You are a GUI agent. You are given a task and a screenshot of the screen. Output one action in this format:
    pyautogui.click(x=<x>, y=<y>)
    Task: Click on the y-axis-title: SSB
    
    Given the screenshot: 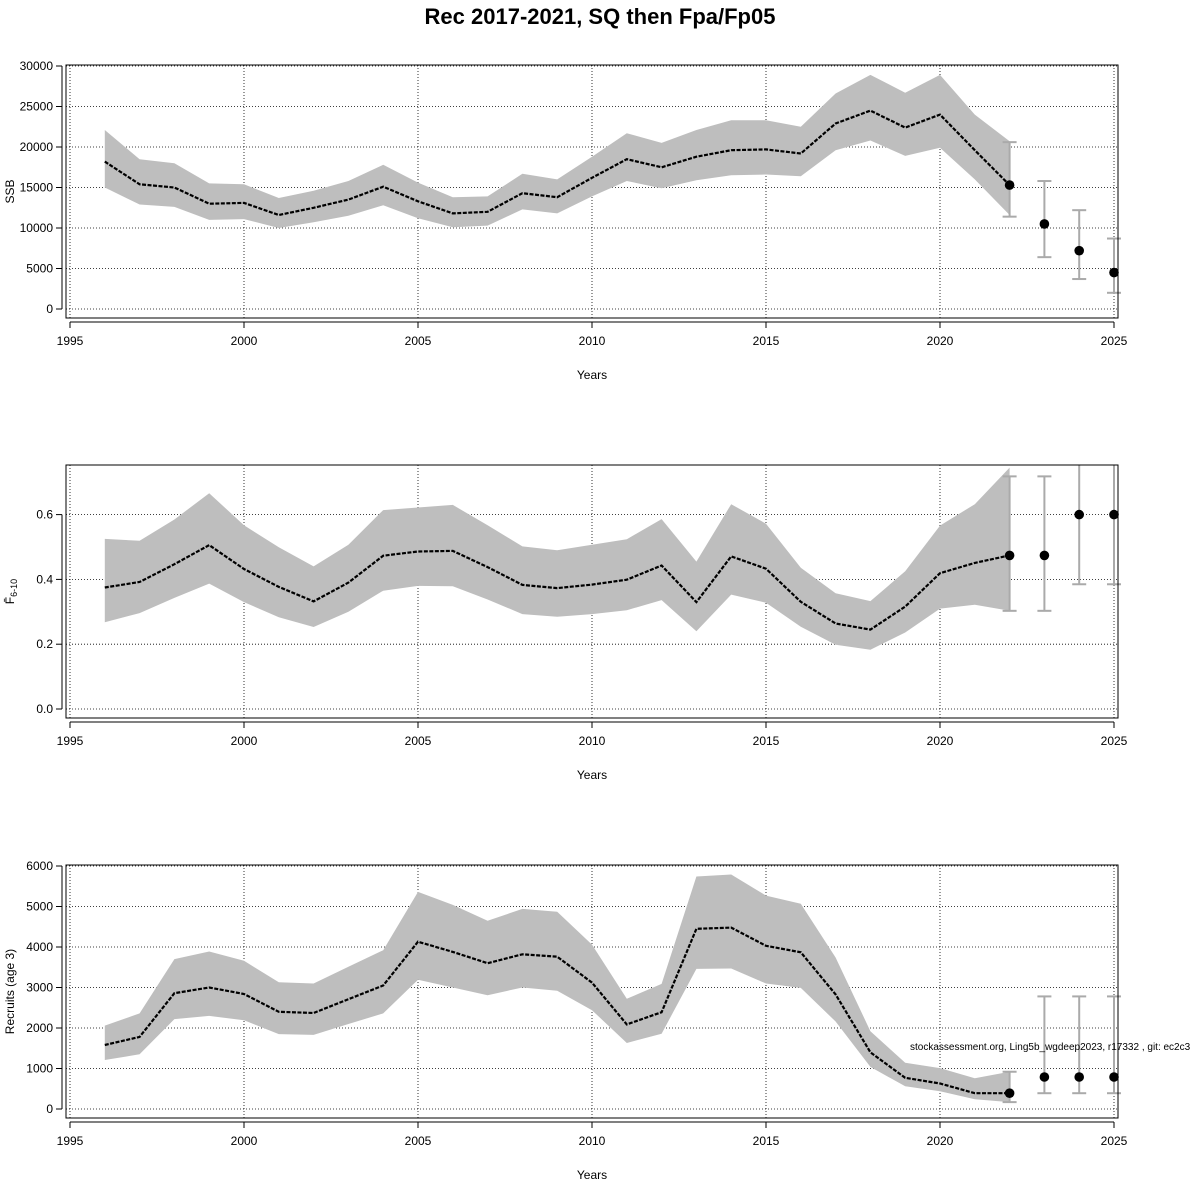 What is the action you would take?
    pyautogui.click(x=10, y=191)
    